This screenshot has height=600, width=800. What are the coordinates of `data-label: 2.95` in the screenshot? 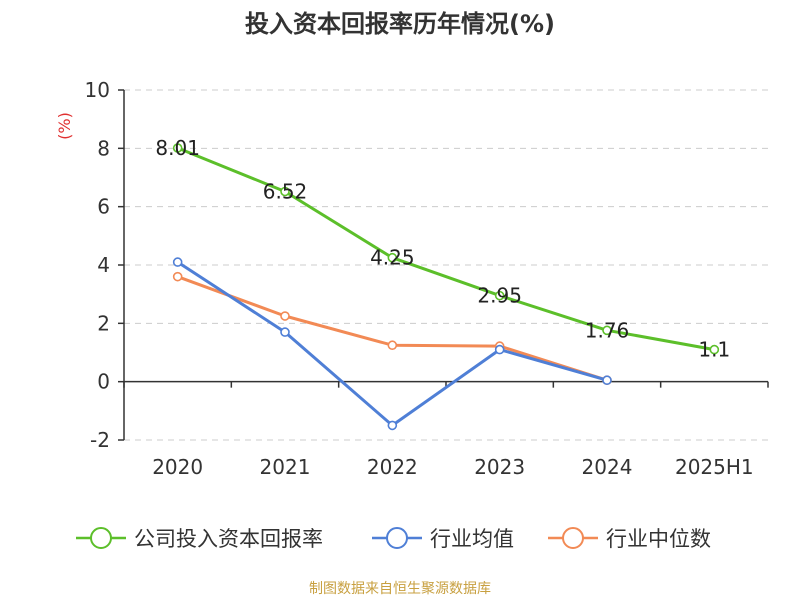 It's located at (499, 296).